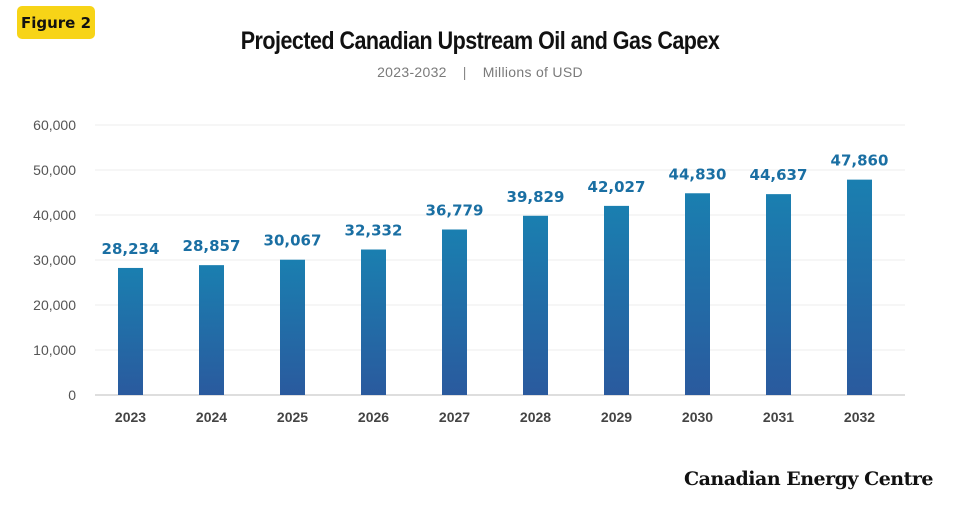 The height and width of the screenshot is (515, 960). What do you see at coordinates (454, 312) in the screenshot?
I see `bar-2027` at bounding box center [454, 312].